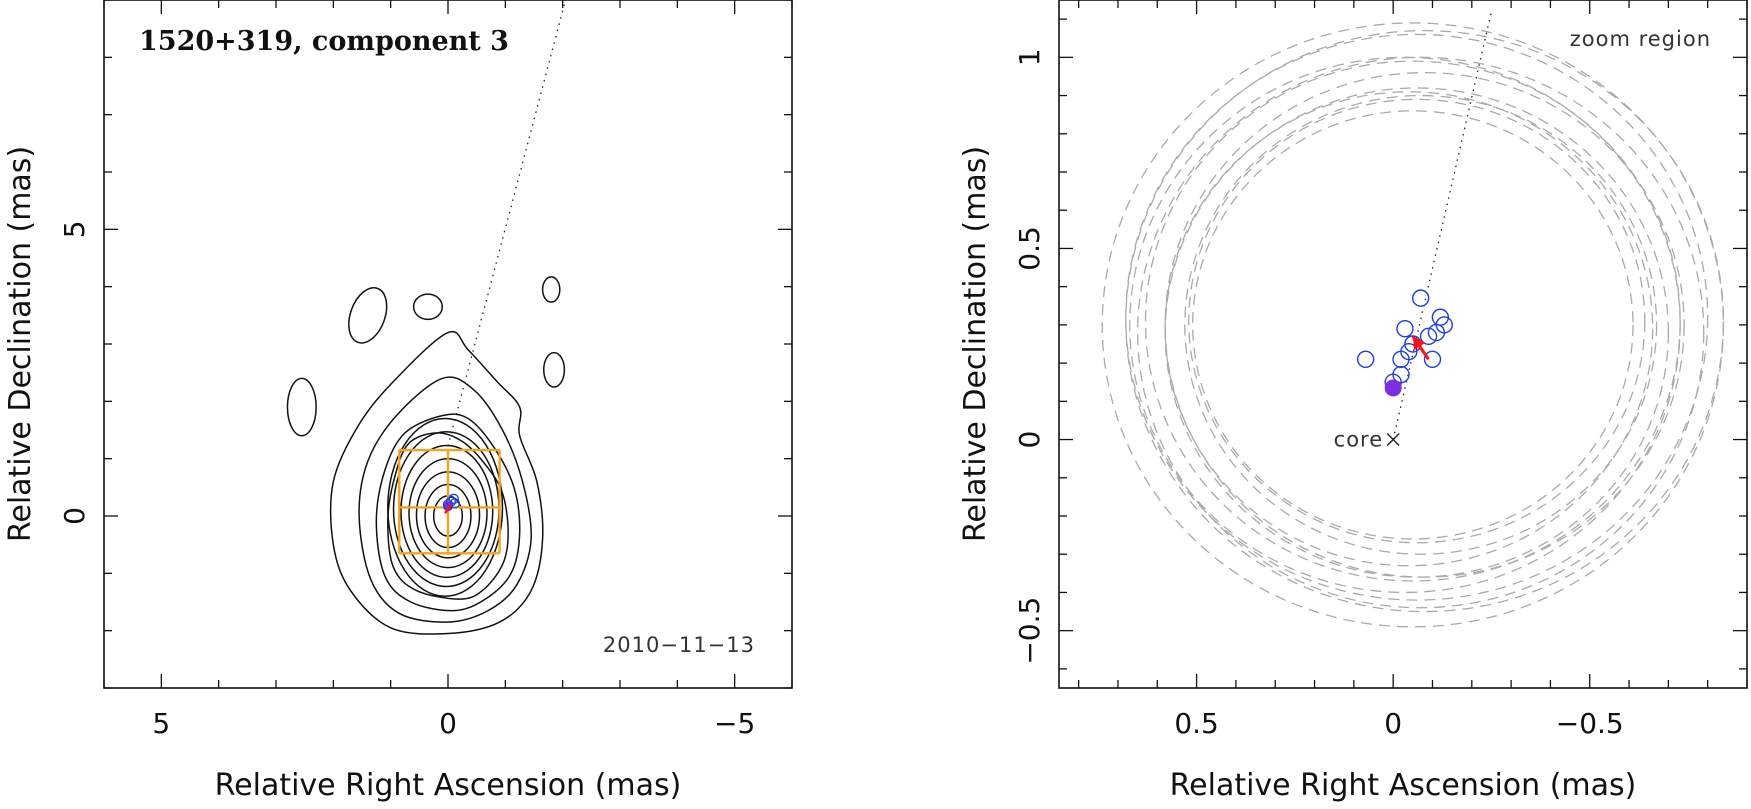 This screenshot has height=809, width=1751. Describe the element at coordinates (1196, 723) in the screenshot. I see `right-x-tick-label: 0.5` at that location.